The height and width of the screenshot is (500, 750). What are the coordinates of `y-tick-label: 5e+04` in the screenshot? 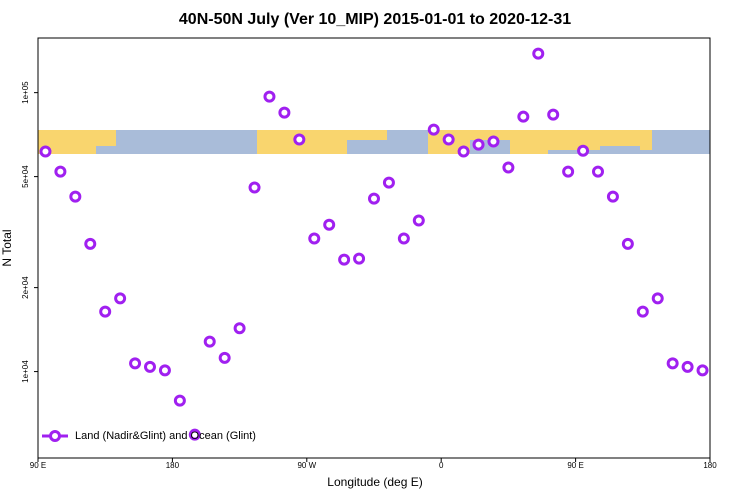 It's located at (25, 176).